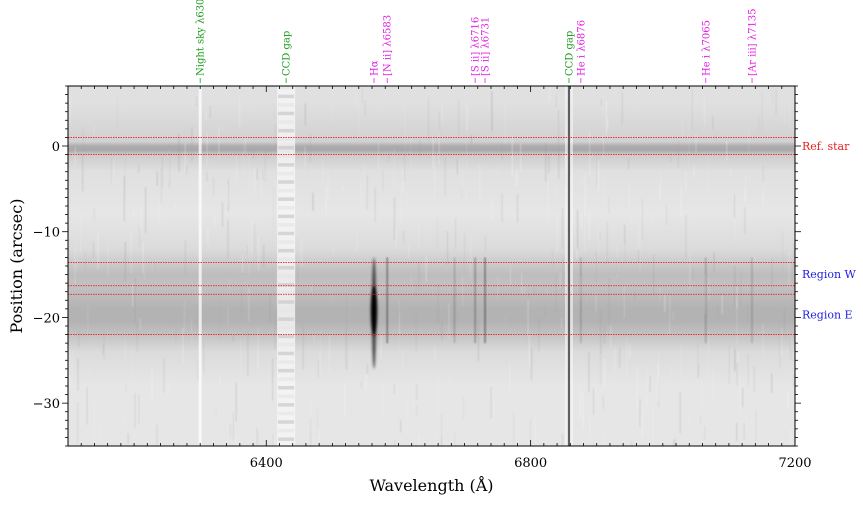  I want to click on spectral-line-label: [Ar iii] λ7135, so click(753, 42).